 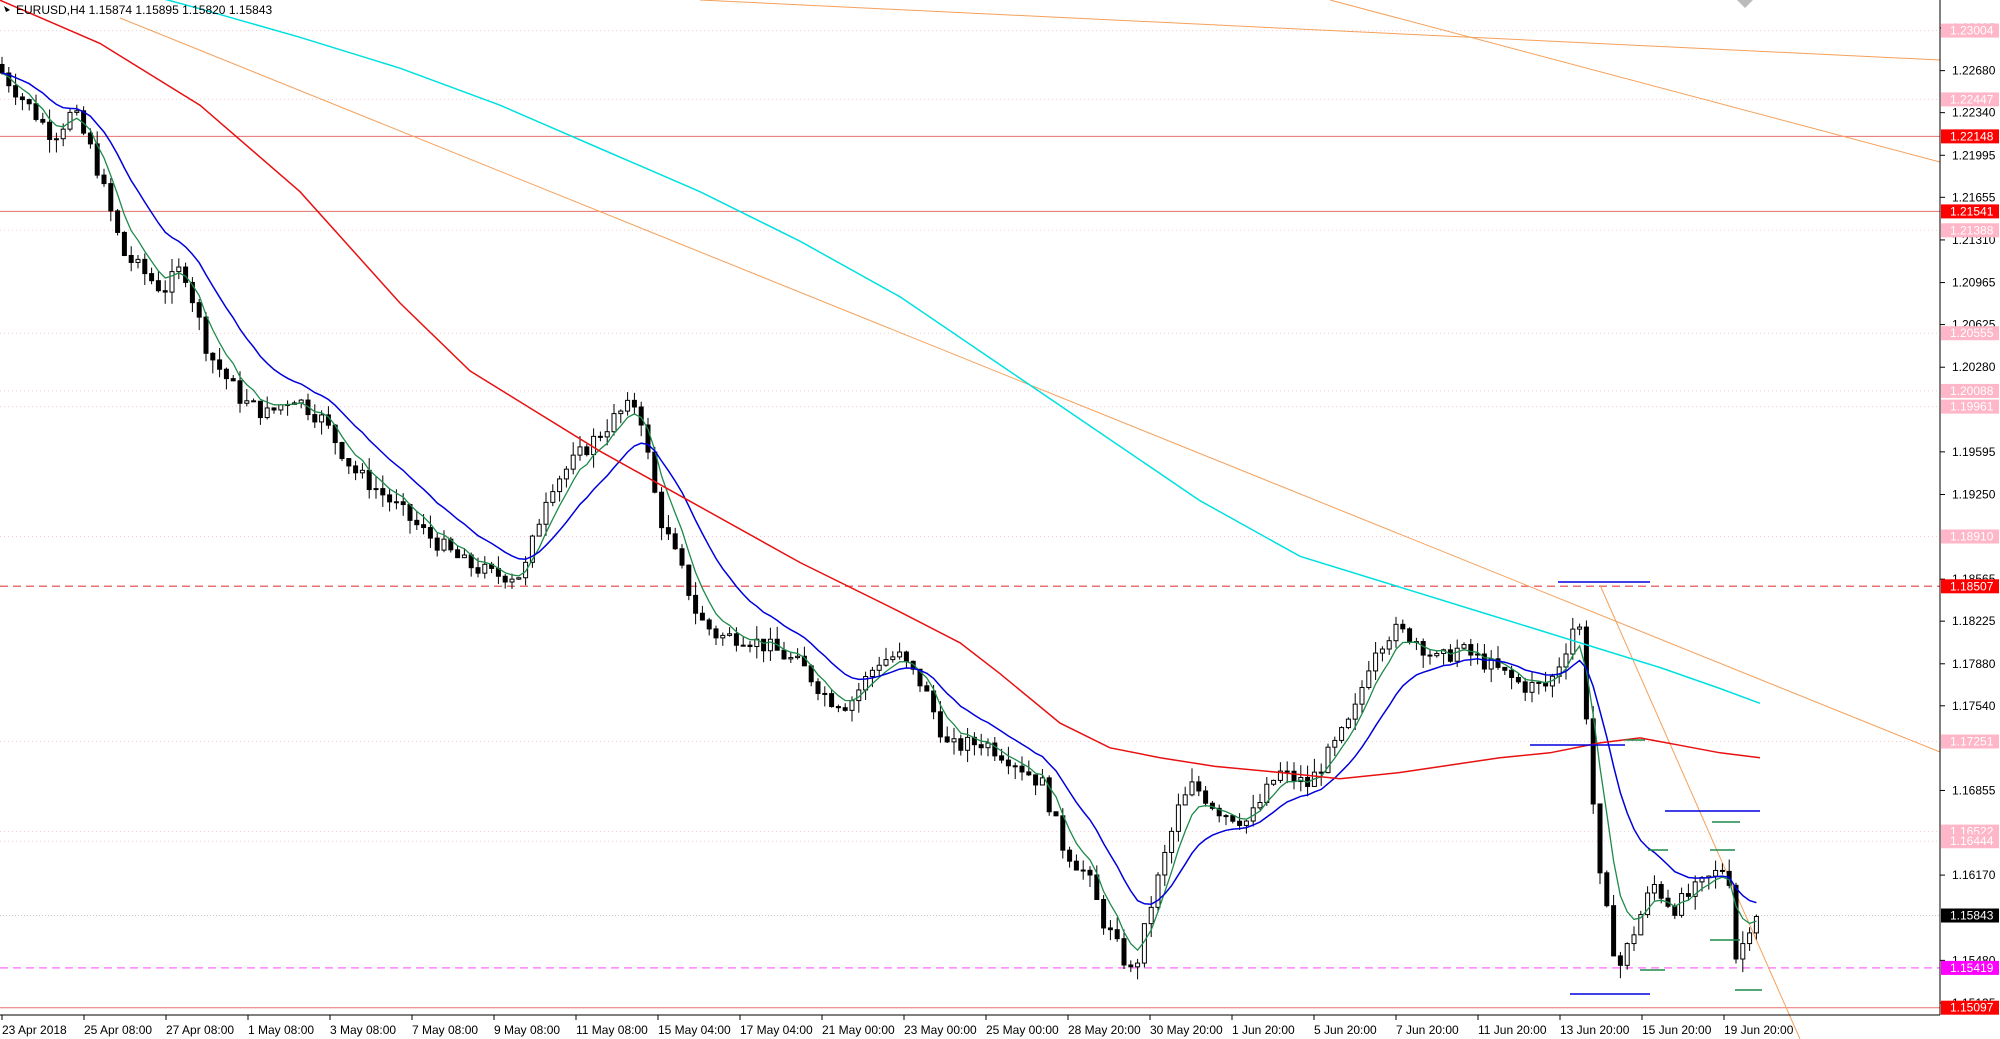 I want to click on x-tick-label: 17 May 04:00, so click(x=776, y=1030).